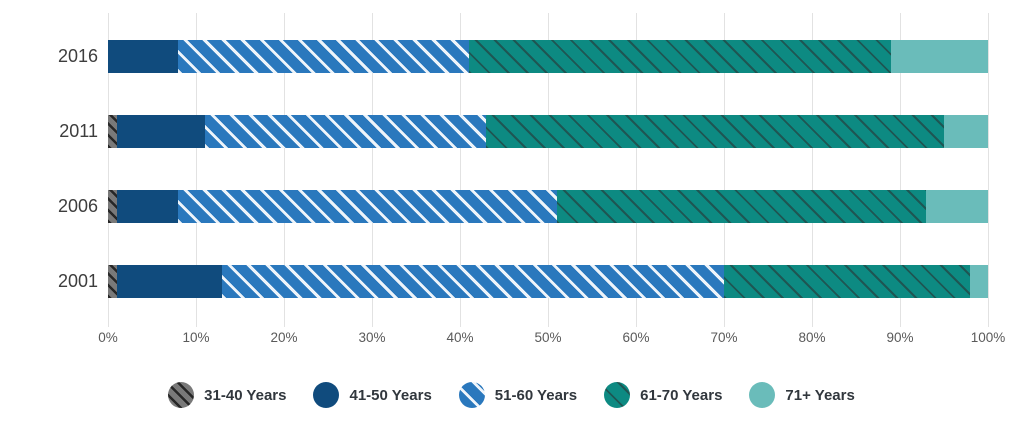  I want to click on bar-row-2011, so click(548, 131).